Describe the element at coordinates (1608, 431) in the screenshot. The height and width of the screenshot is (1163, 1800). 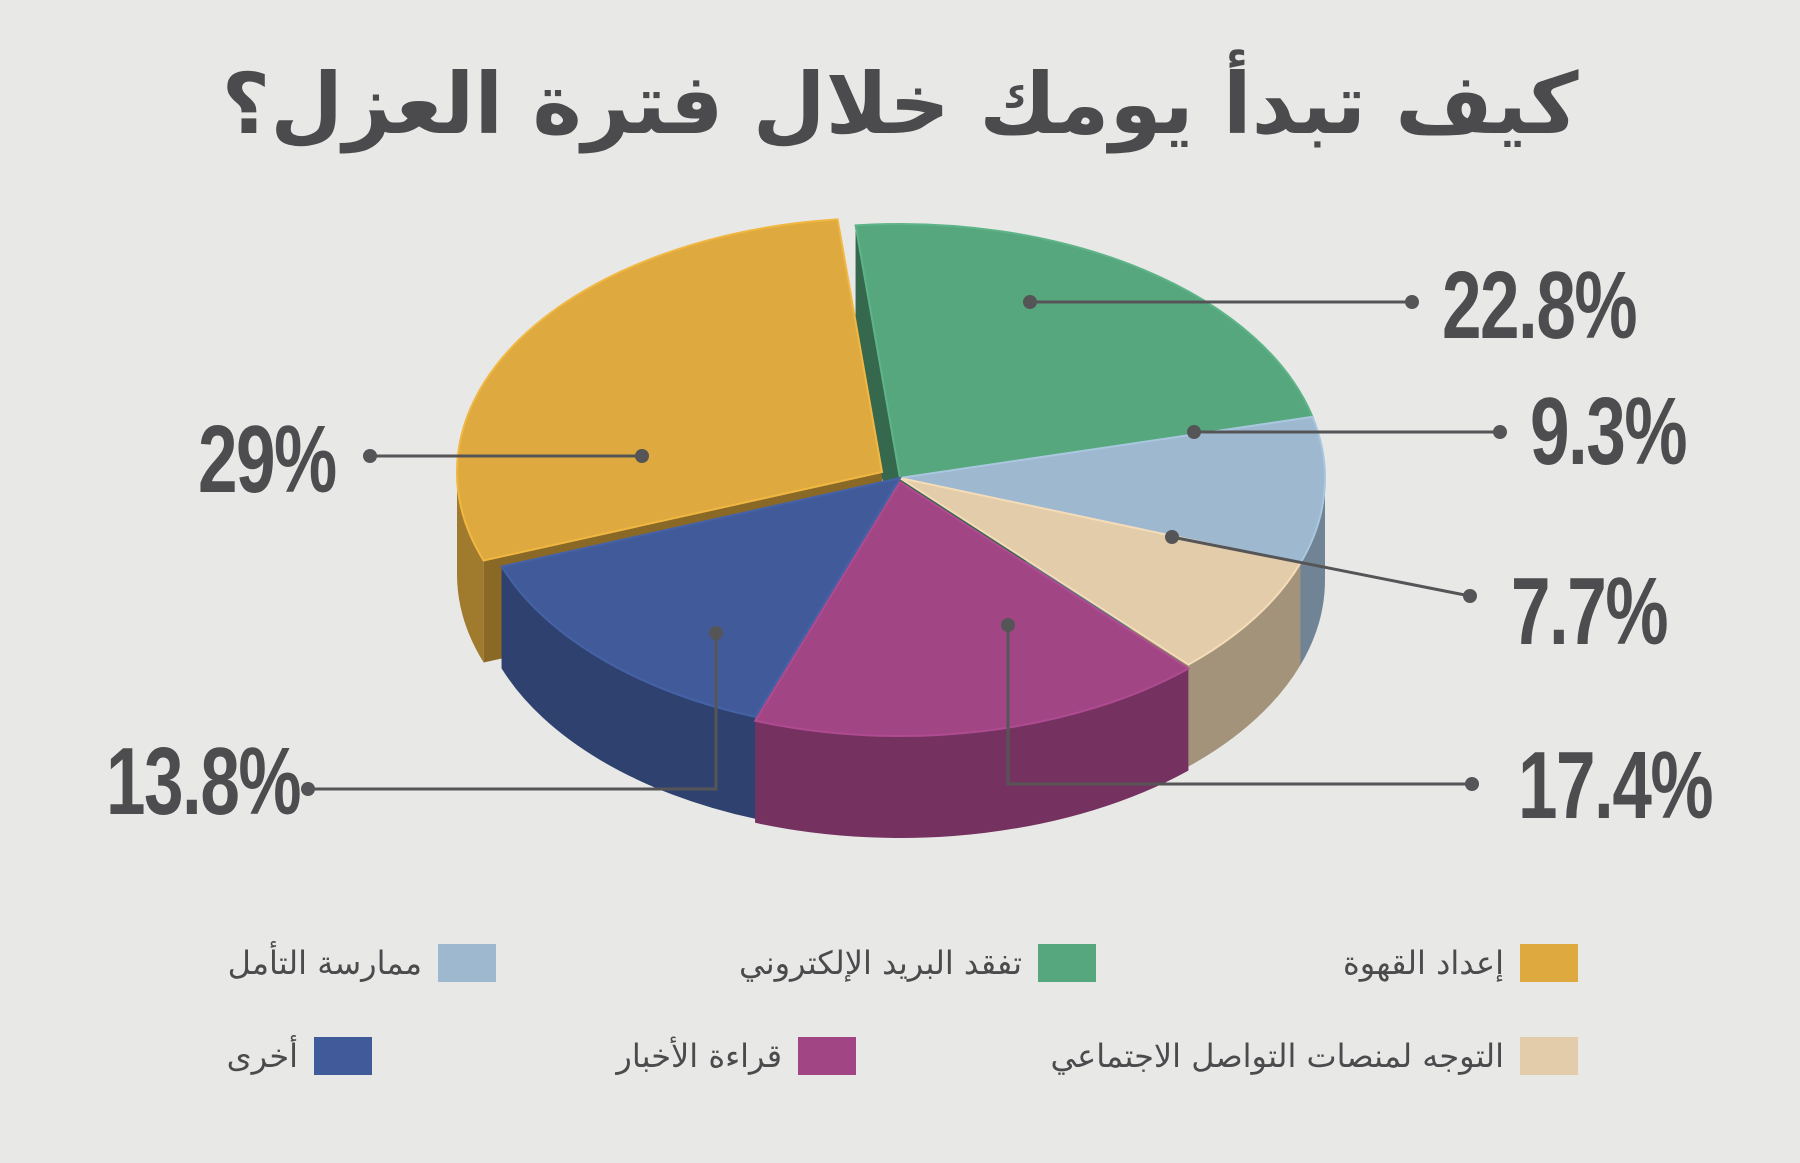
I see `slice-label-meditation: 9.3%` at that location.